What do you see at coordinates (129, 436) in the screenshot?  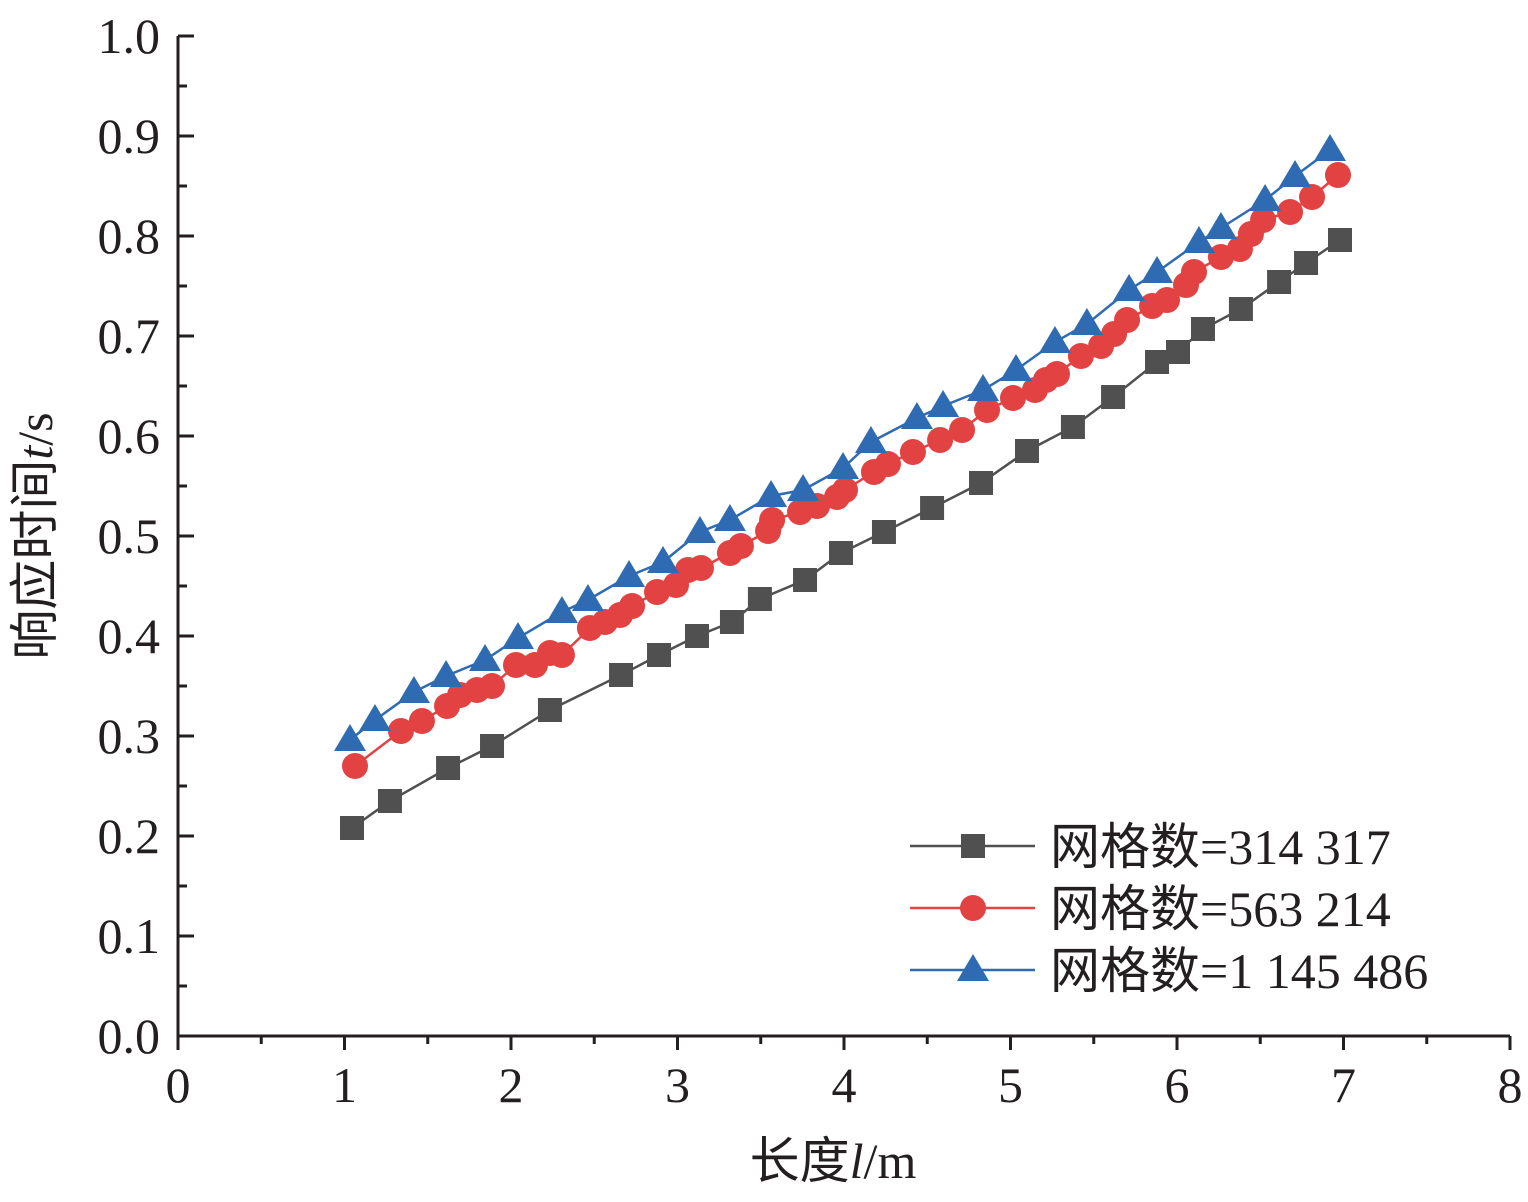 I see `y-tick-label: 0.6` at bounding box center [129, 436].